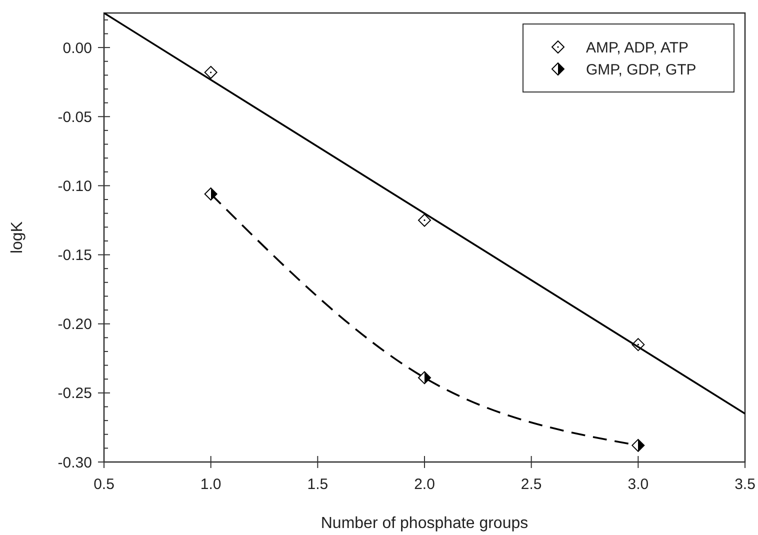 The height and width of the screenshot is (535, 758). What do you see at coordinates (77, 48) in the screenshot?
I see `y-tick-label: 0.00` at bounding box center [77, 48].